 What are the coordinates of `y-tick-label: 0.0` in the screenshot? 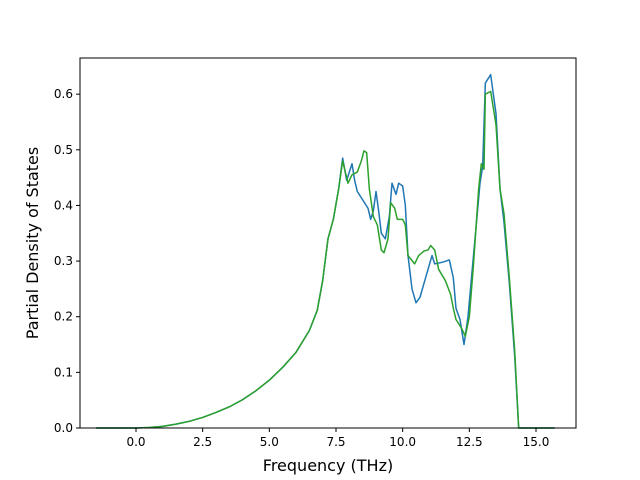 It's located at (63, 428).